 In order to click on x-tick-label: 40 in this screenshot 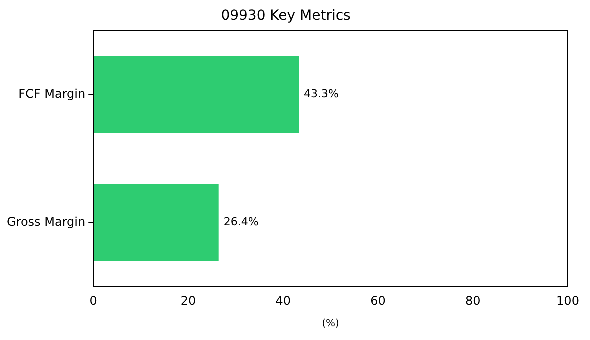, I will do `click(284, 301)`.